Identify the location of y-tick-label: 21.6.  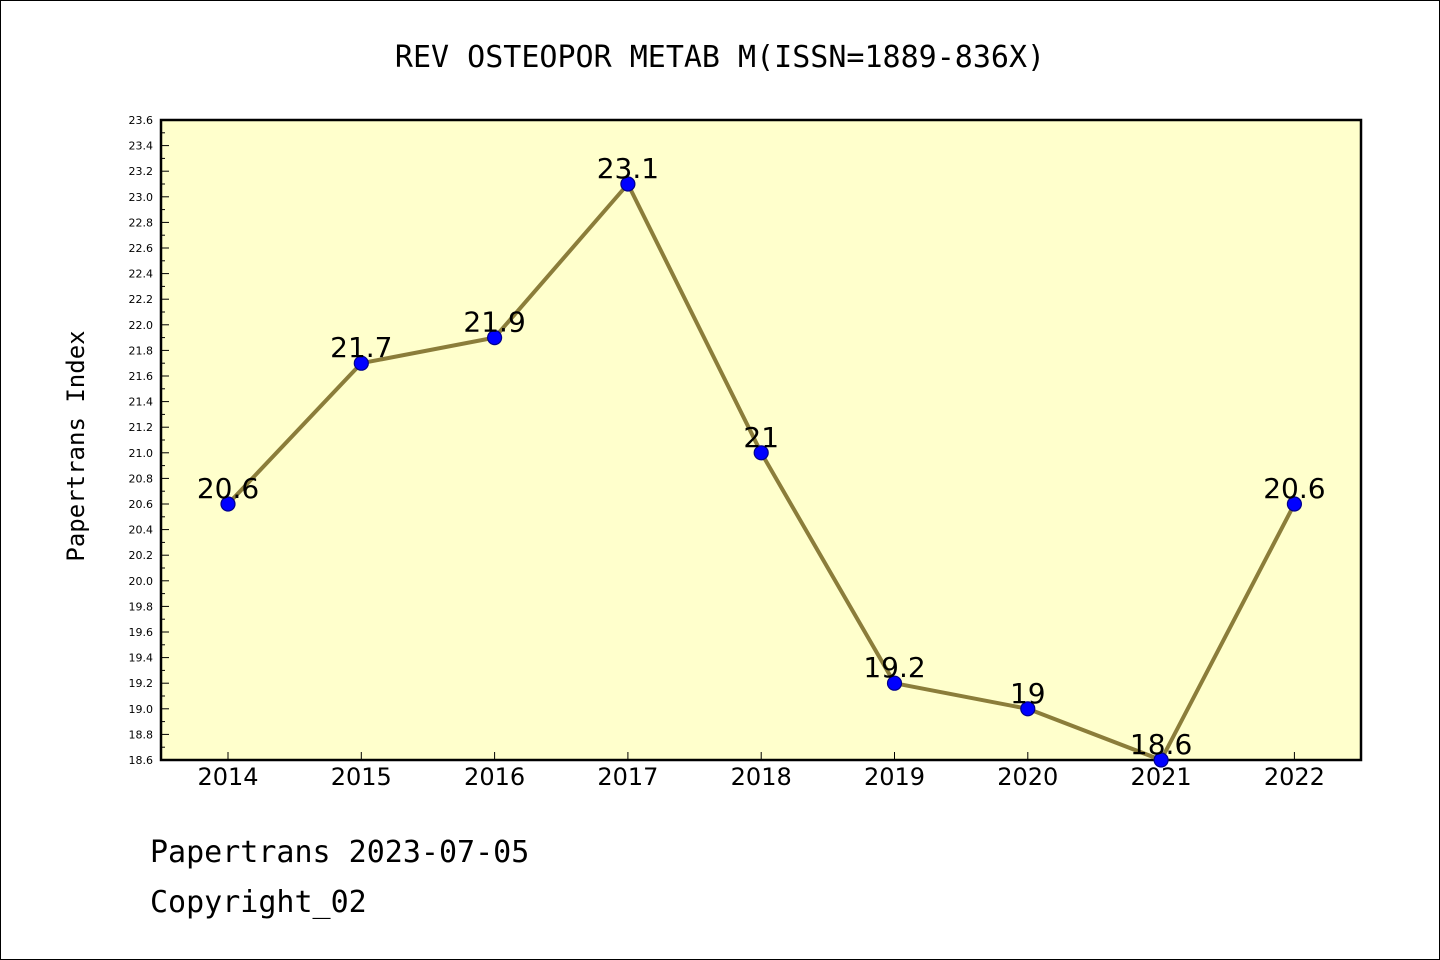
(141, 376).